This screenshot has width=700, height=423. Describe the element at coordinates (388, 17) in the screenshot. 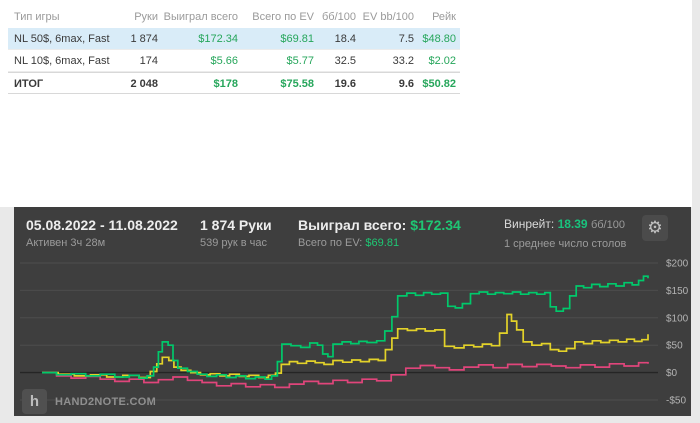

I see `col-header-ev-bb100: EV bb/100` at that location.